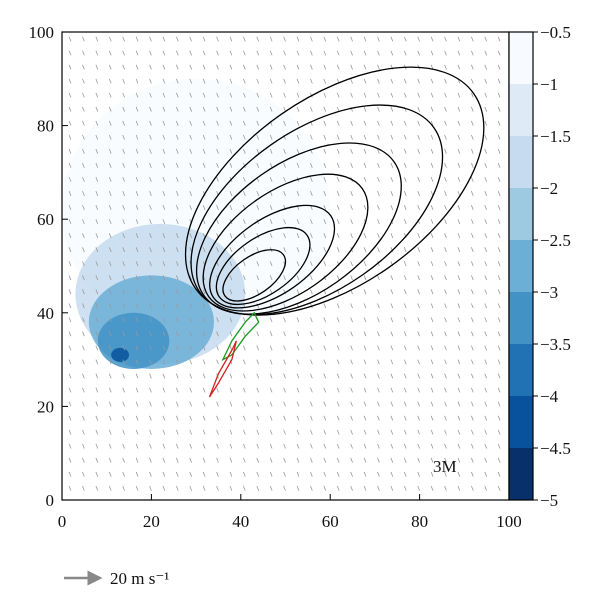  What do you see at coordinates (50, 500) in the screenshot?
I see `y-tick-label: 0` at bounding box center [50, 500].